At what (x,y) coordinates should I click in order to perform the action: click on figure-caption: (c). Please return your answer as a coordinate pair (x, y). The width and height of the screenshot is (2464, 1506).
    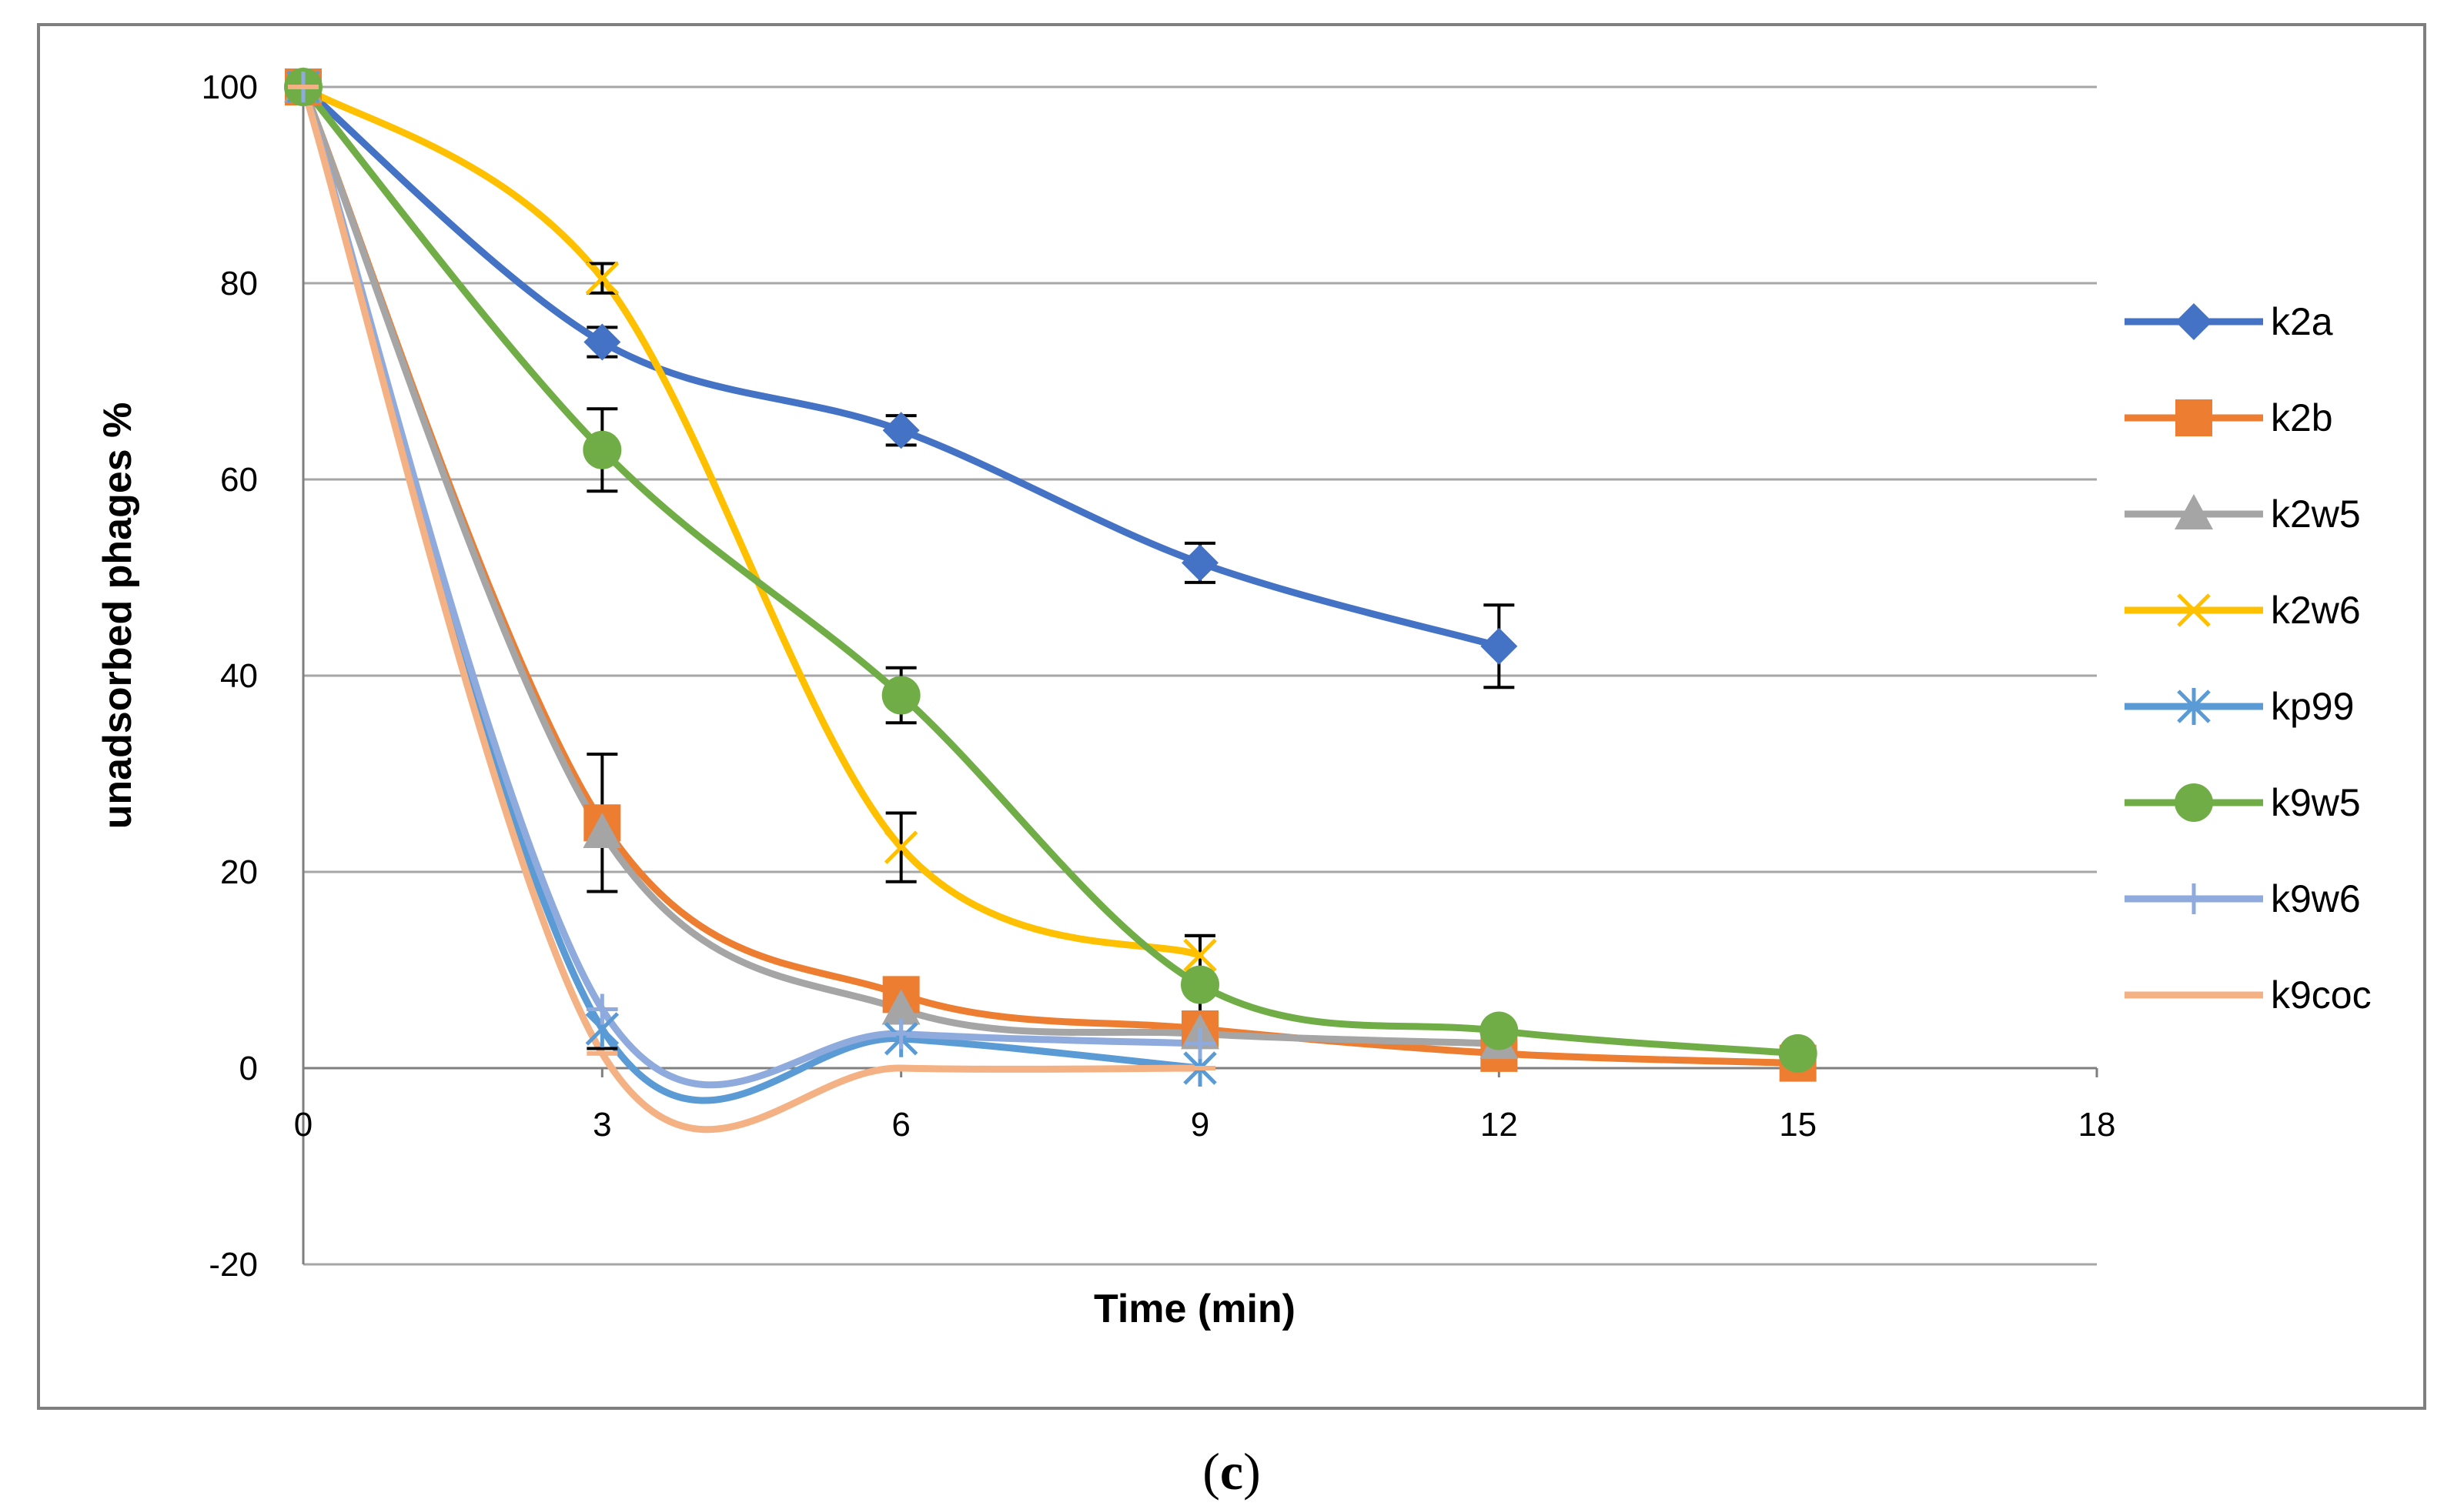
    Looking at the image, I should click on (1231, 1471).